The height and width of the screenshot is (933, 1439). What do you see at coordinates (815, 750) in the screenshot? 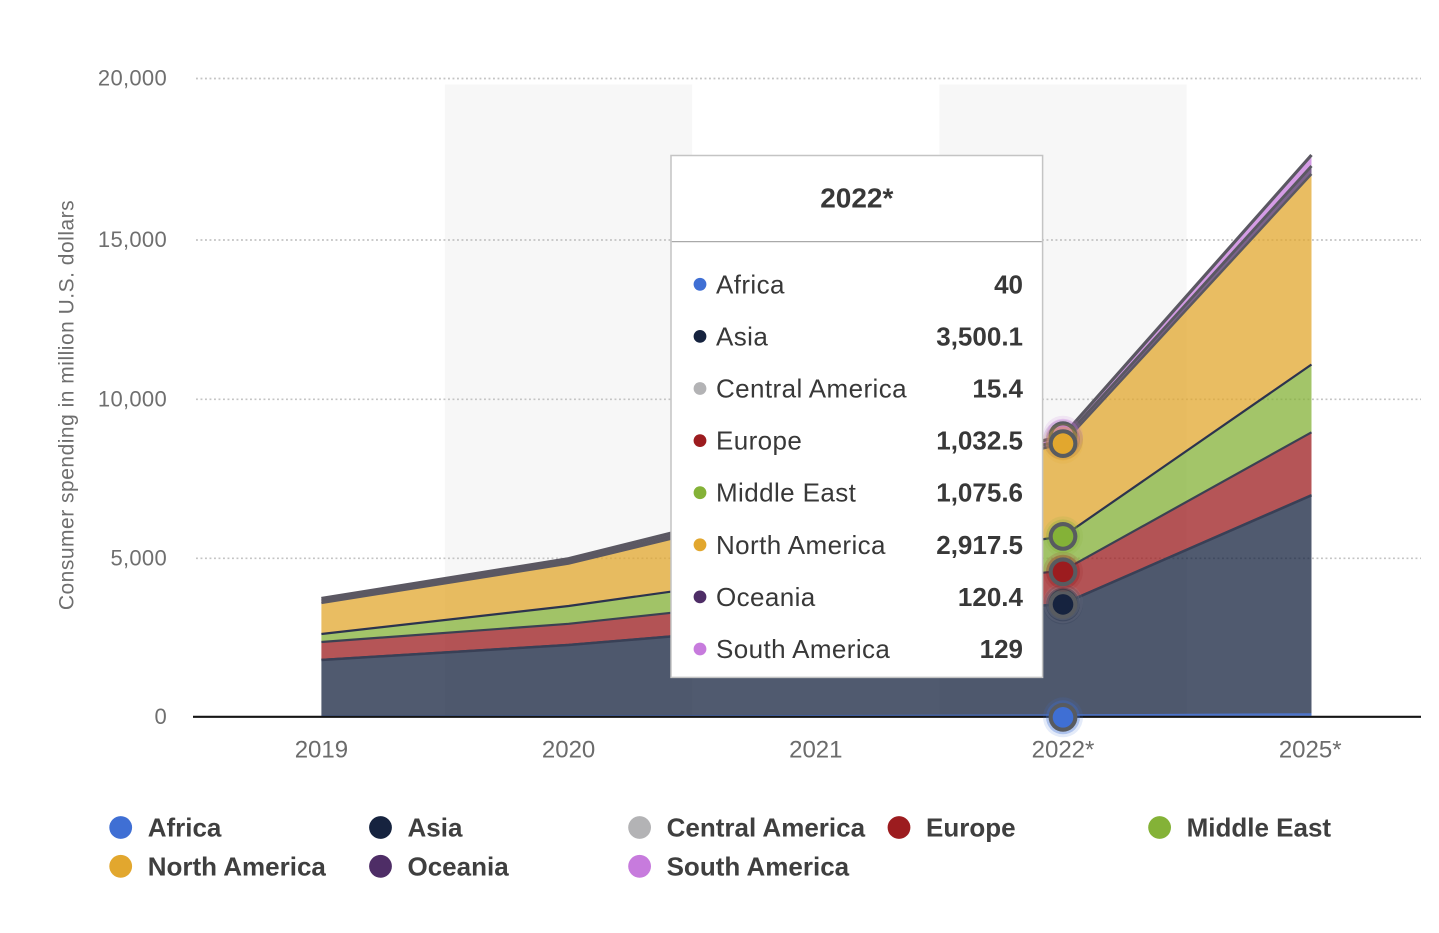
I see `svg-text: 2021` at bounding box center [815, 750].